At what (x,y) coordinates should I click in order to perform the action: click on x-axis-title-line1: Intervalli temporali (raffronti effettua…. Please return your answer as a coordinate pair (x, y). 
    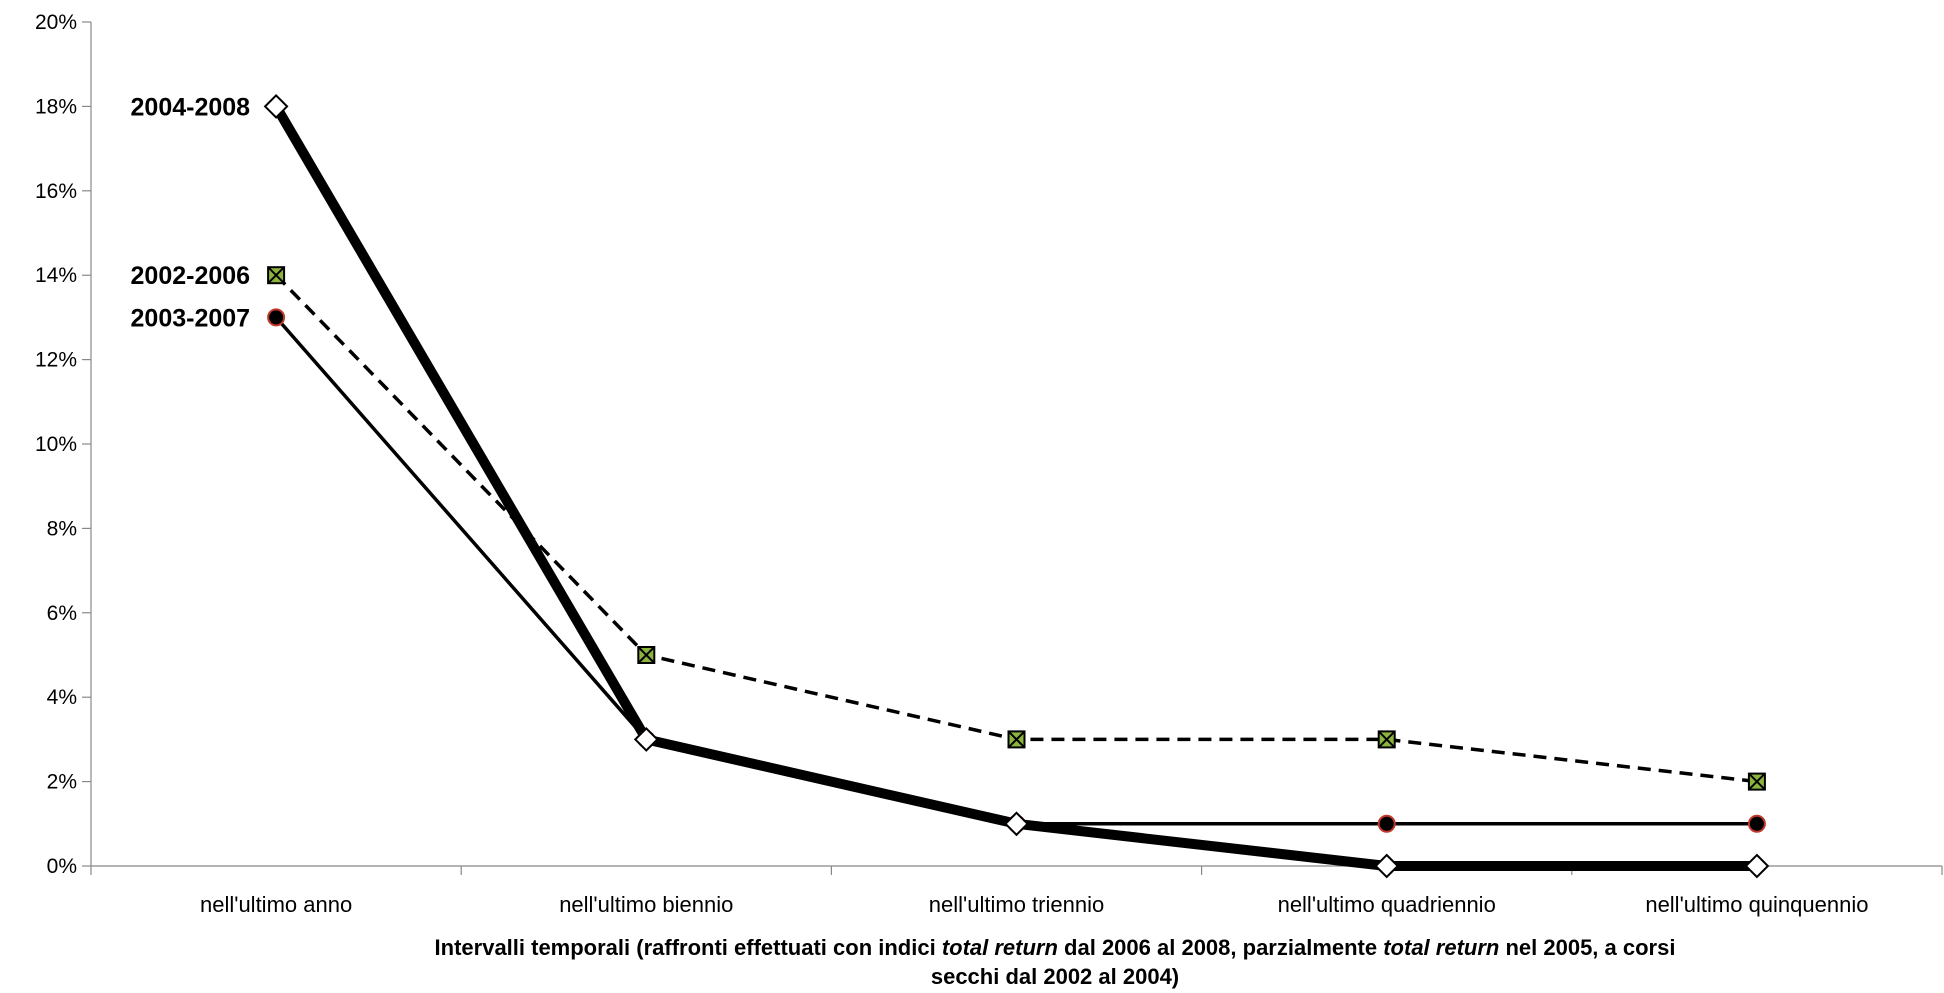
    Looking at the image, I should click on (1055, 947).